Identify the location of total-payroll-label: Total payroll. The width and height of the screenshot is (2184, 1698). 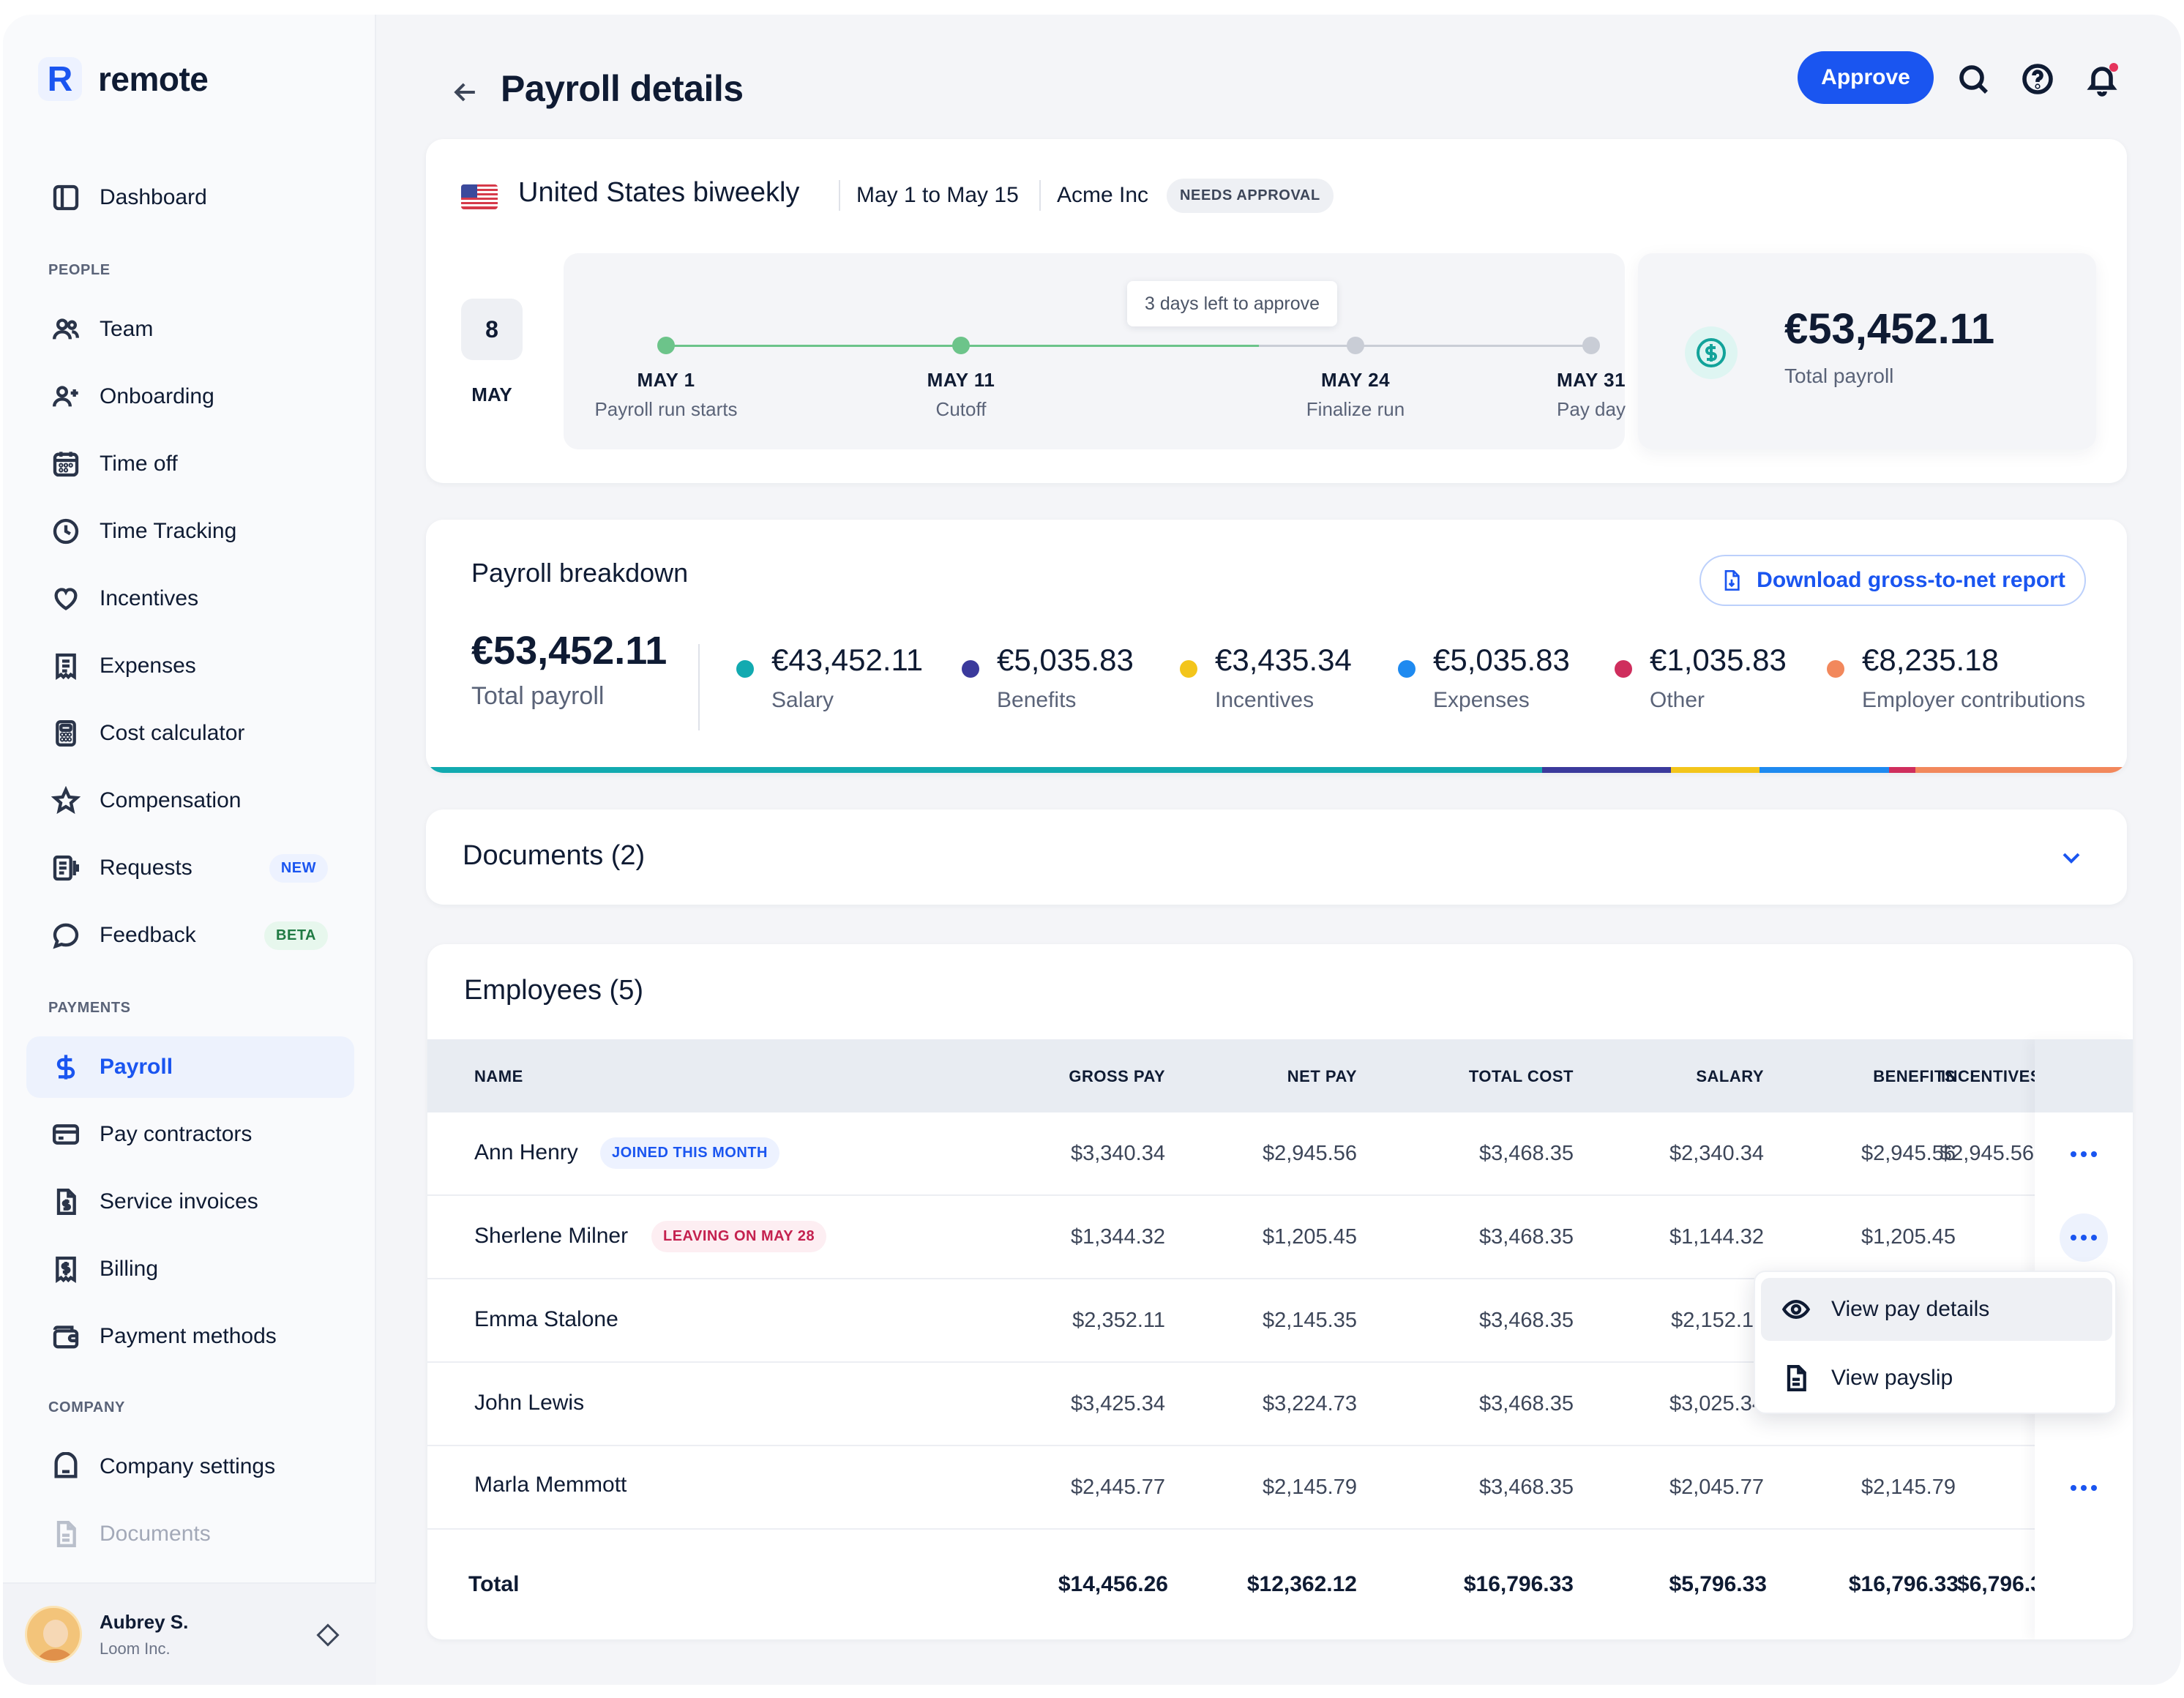
(1839, 375).